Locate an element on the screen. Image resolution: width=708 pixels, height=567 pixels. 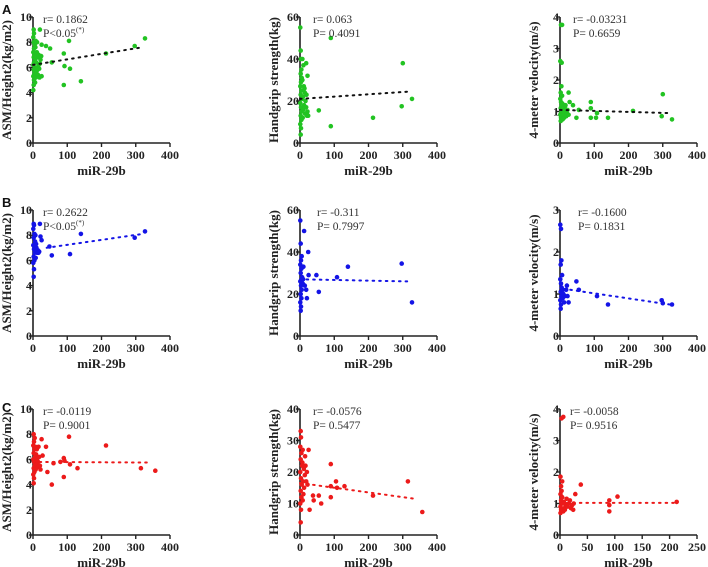
p-value-text: P= 0.7997 is located at coordinates (341, 227).